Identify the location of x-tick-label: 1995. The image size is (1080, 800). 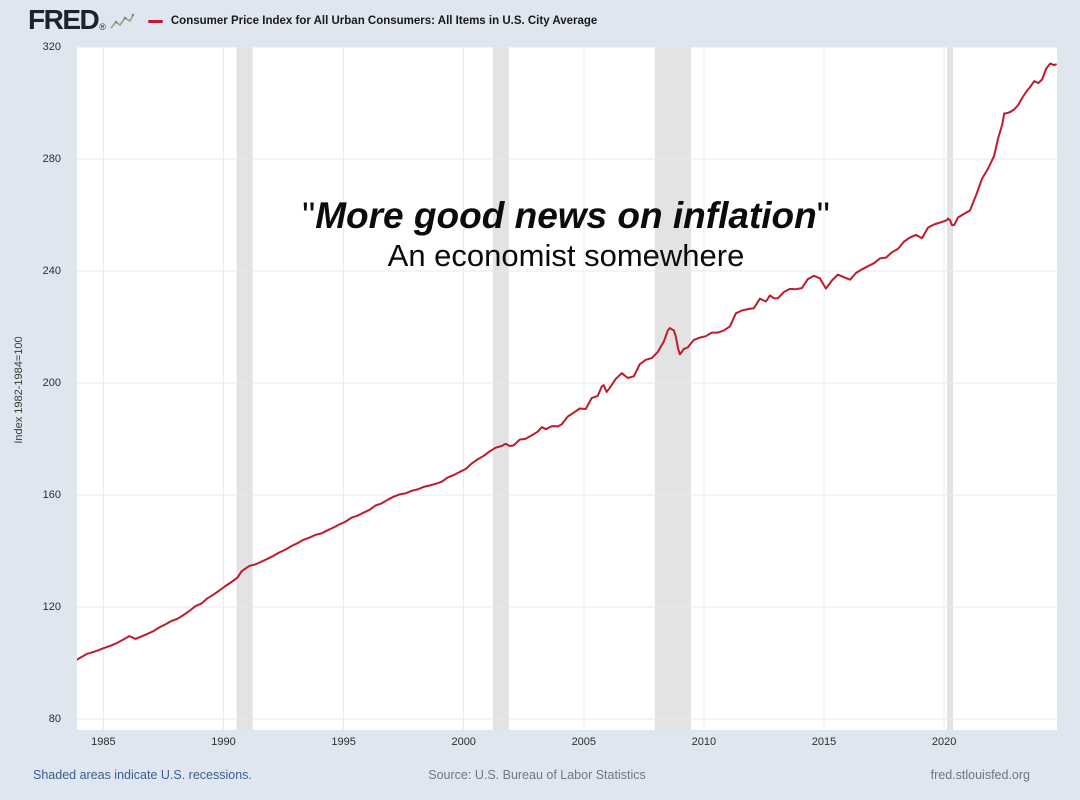
(343, 742).